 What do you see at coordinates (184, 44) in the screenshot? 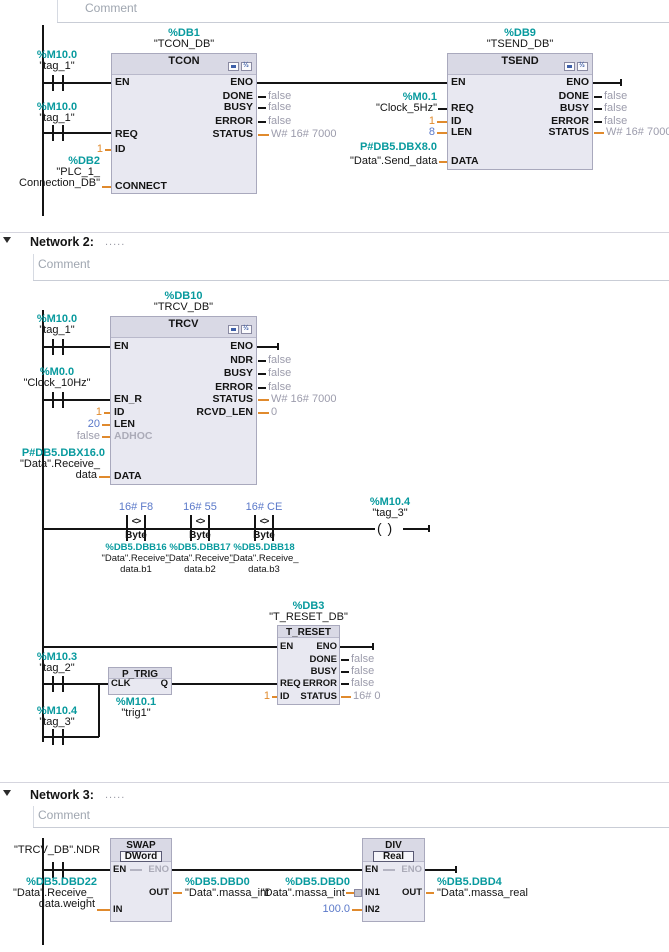
I see `instance-db-name: "TCON_DB"` at bounding box center [184, 44].